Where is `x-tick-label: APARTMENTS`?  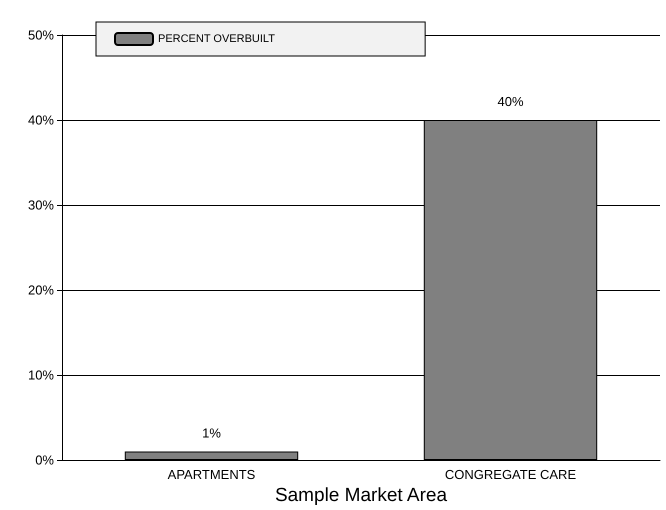 x-tick-label: APARTMENTS is located at coordinates (212, 474).